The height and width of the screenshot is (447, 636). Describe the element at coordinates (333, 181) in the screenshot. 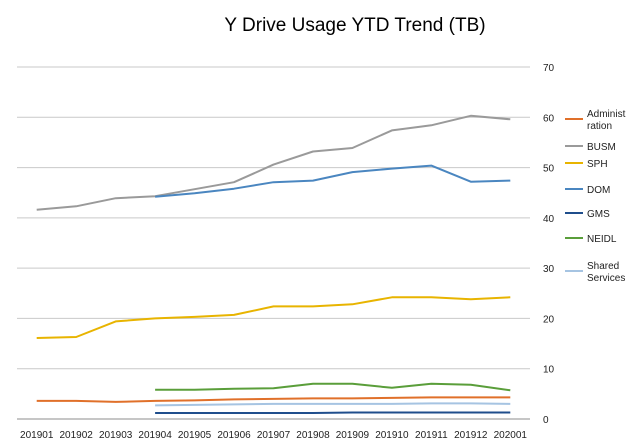

I see `series-line-dom` at that location.